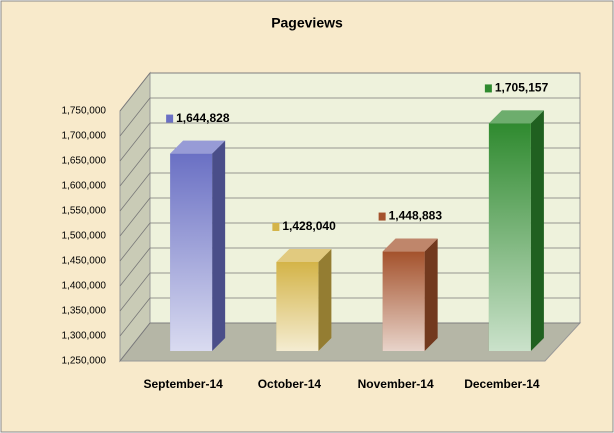 The width and height of the screenshot is (614, 433). I want to click on value-label: 1,448,883, so click(416, 216).